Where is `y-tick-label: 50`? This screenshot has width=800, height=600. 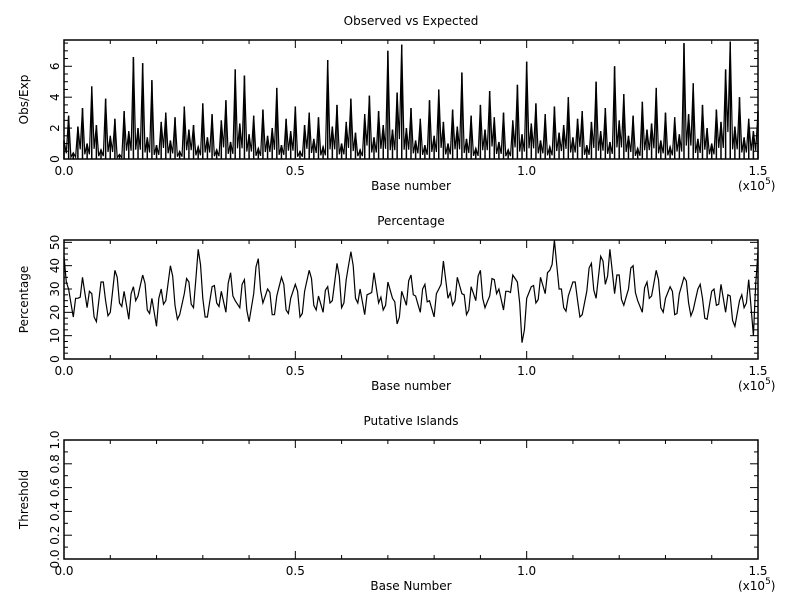
y-tick-label: 50 is located at coordinates (55, 242).